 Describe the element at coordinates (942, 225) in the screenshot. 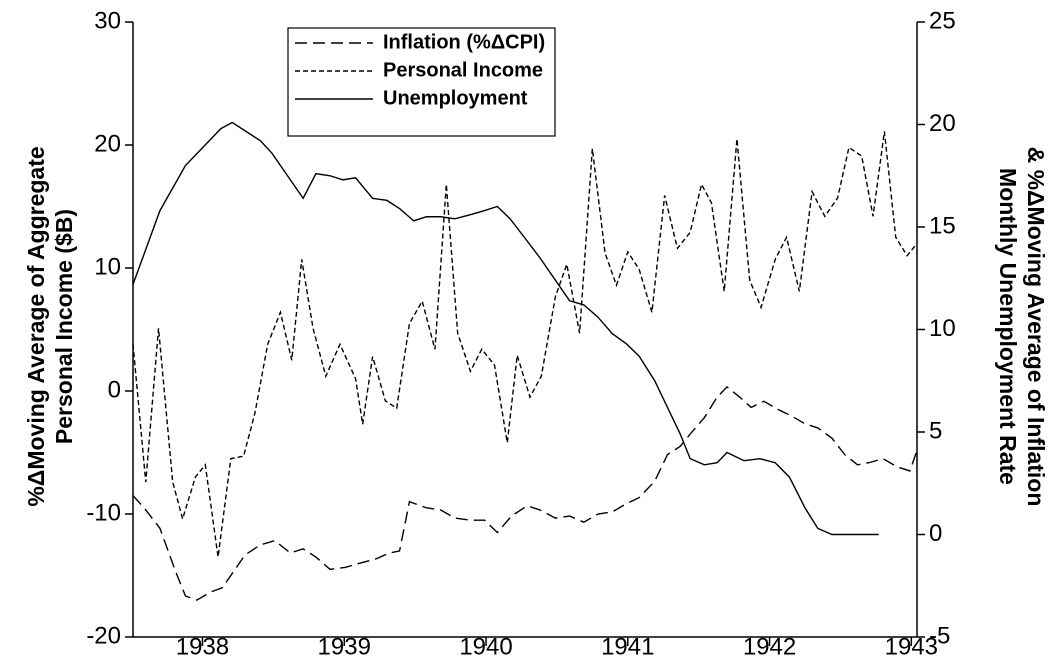

I see `y2-tick-label: 15` at that location.